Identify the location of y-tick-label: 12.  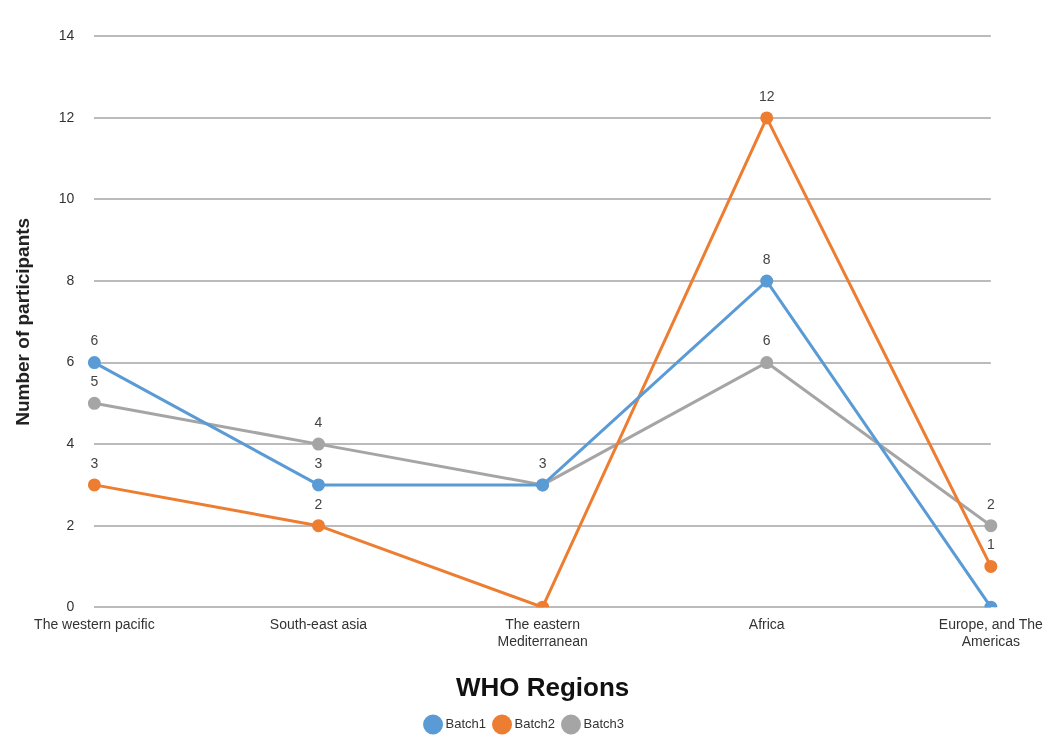
(66, 116).